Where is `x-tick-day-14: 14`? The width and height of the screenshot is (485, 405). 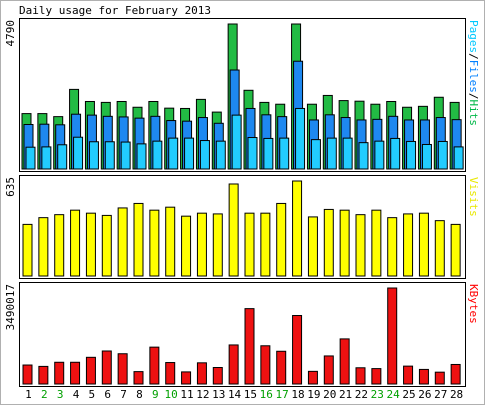 x-tick-day-14: 14 is located at coordinates (235, 394).